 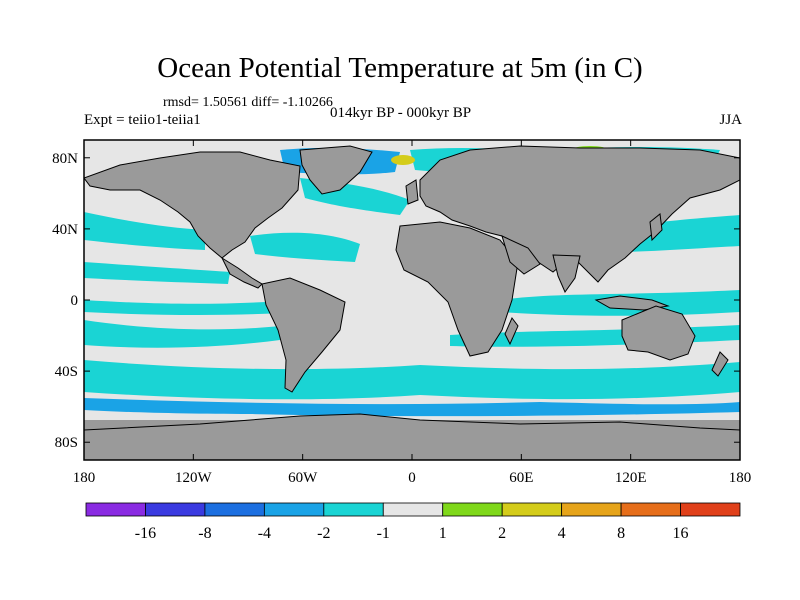 I want to click on colorbar-label: -16, so click(x=145, y=533).